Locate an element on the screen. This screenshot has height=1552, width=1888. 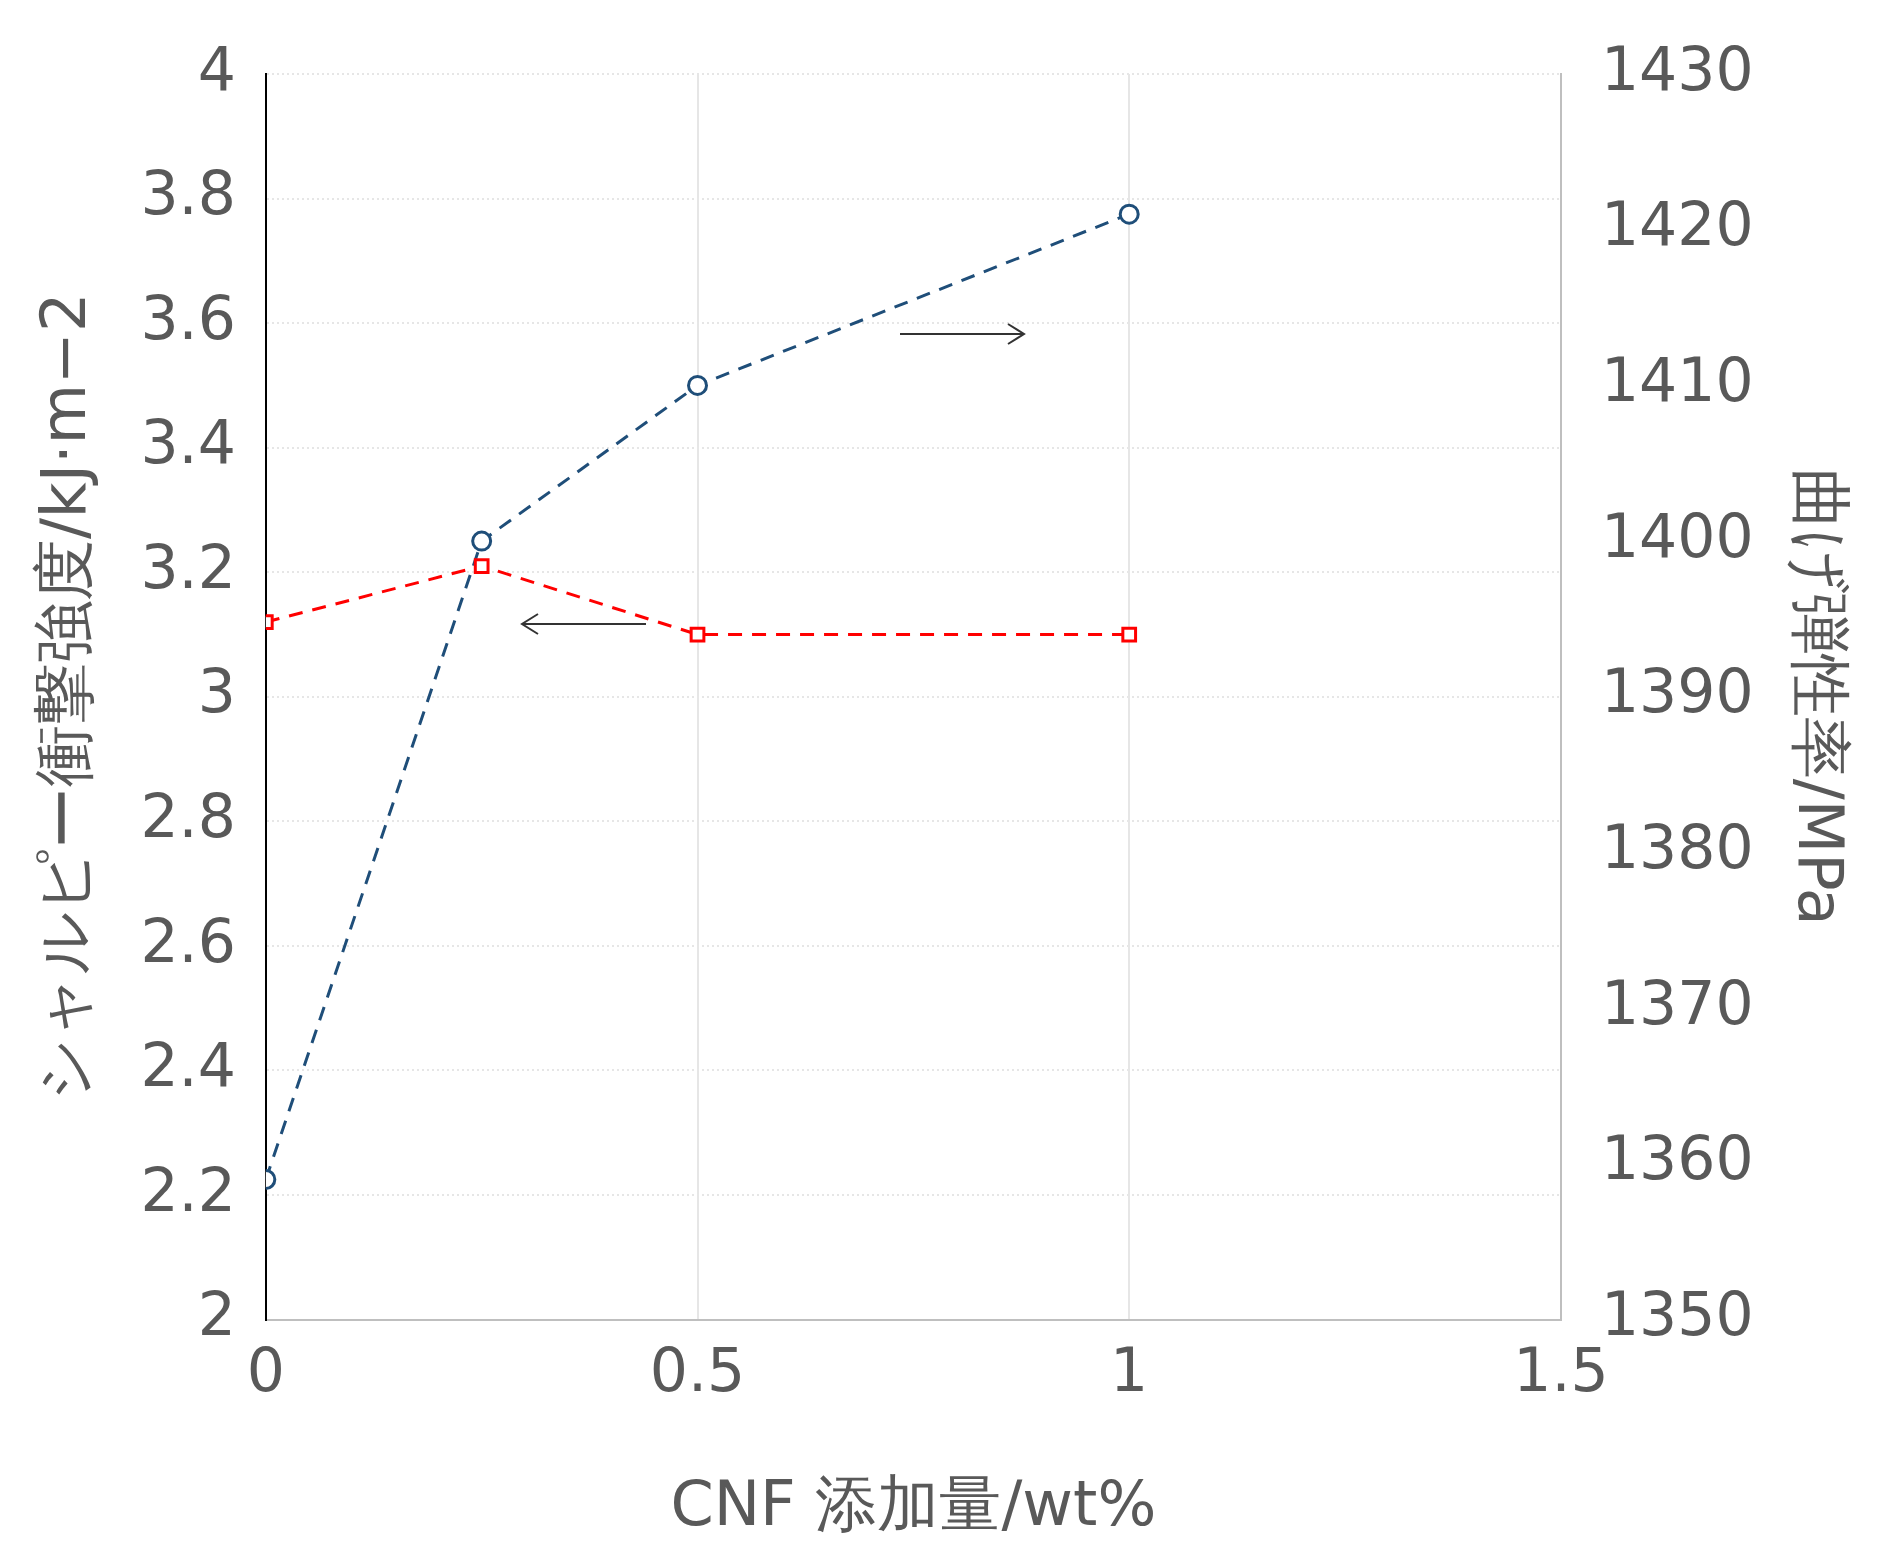
y-tick-label: 2.2 is located at coordinates (188, 1189).